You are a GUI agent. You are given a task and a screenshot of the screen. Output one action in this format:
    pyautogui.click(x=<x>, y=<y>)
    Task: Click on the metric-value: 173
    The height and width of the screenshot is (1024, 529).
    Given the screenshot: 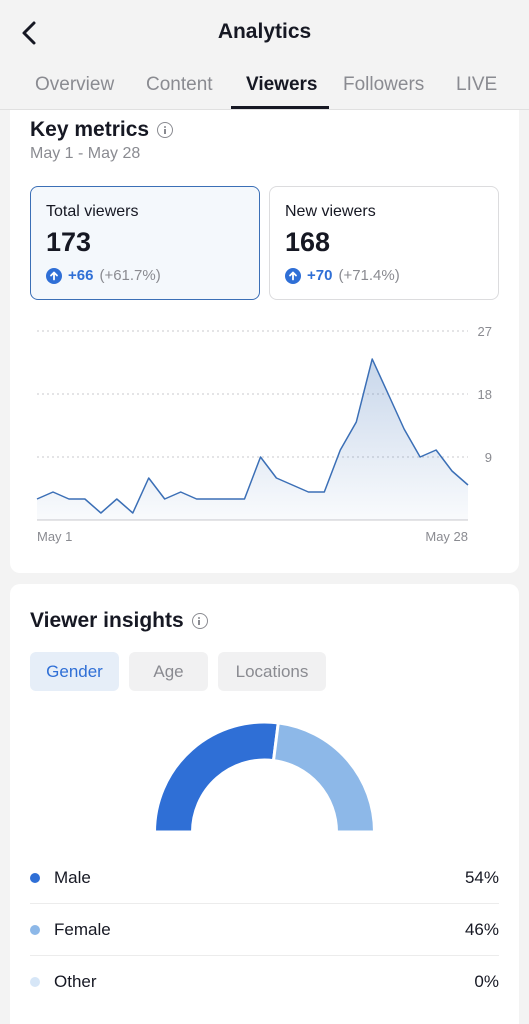 What is the action you would take?
    pyautogui.click(x=69, y=242)
    